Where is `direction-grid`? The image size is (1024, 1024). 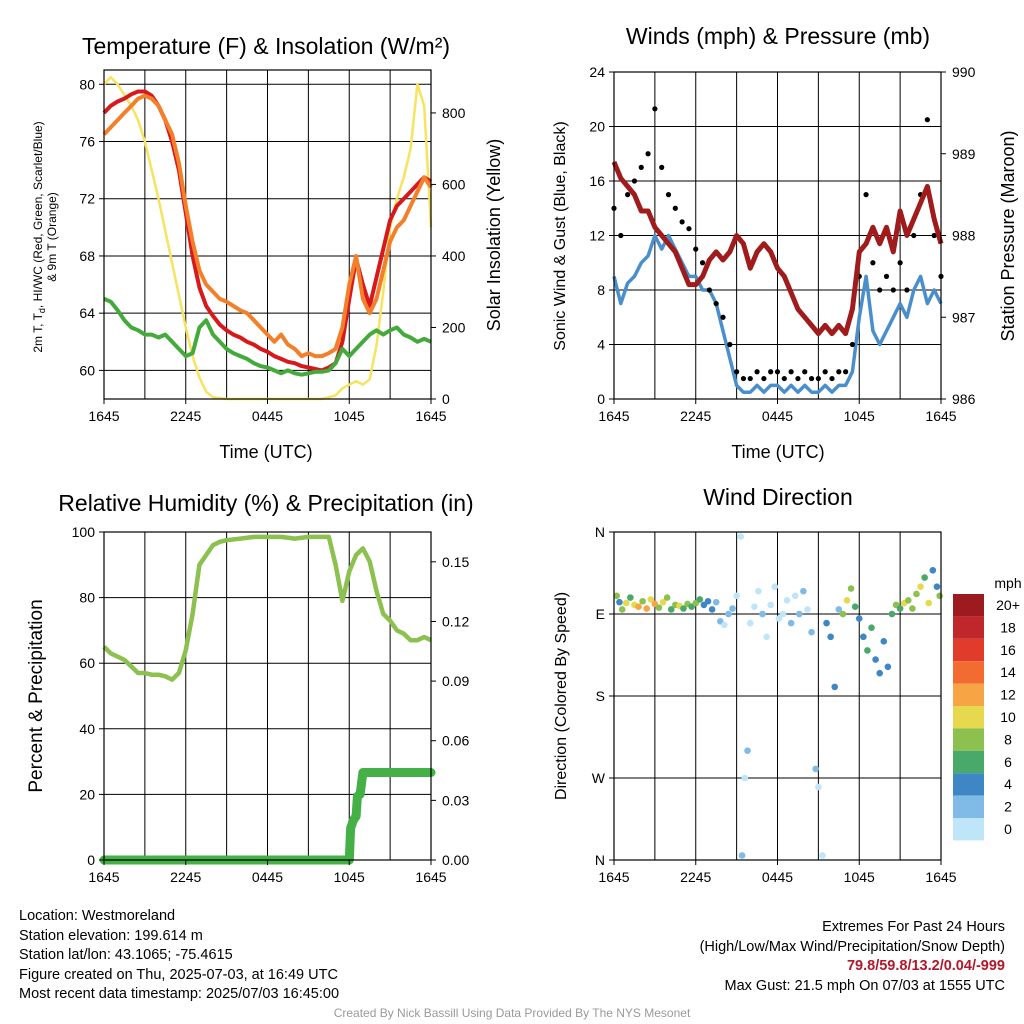 direction-grid is located at coordinates (777, 696).